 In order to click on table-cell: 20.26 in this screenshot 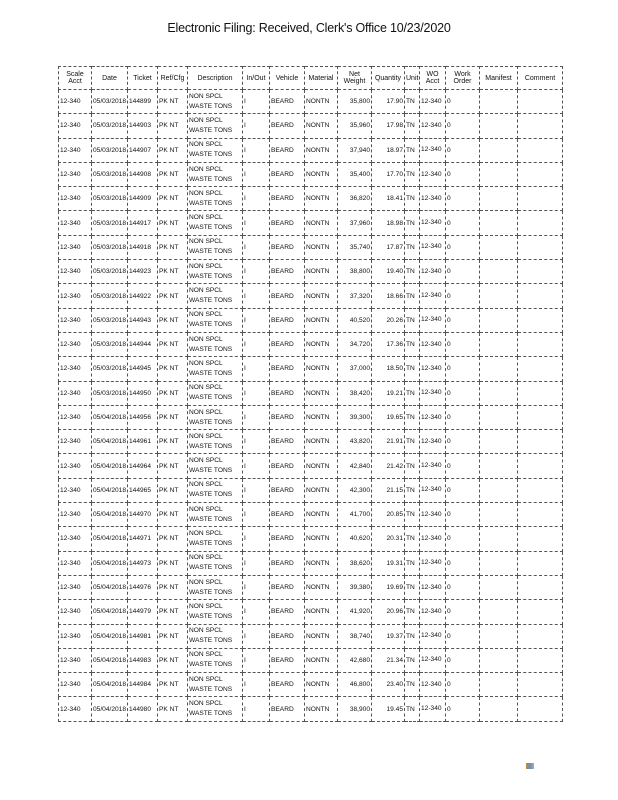, I will do `click(388, 320)`.